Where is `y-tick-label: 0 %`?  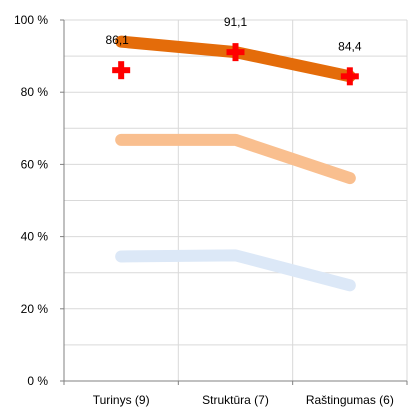
y-tick-label: 0 % is located at coordinates (37, 381).